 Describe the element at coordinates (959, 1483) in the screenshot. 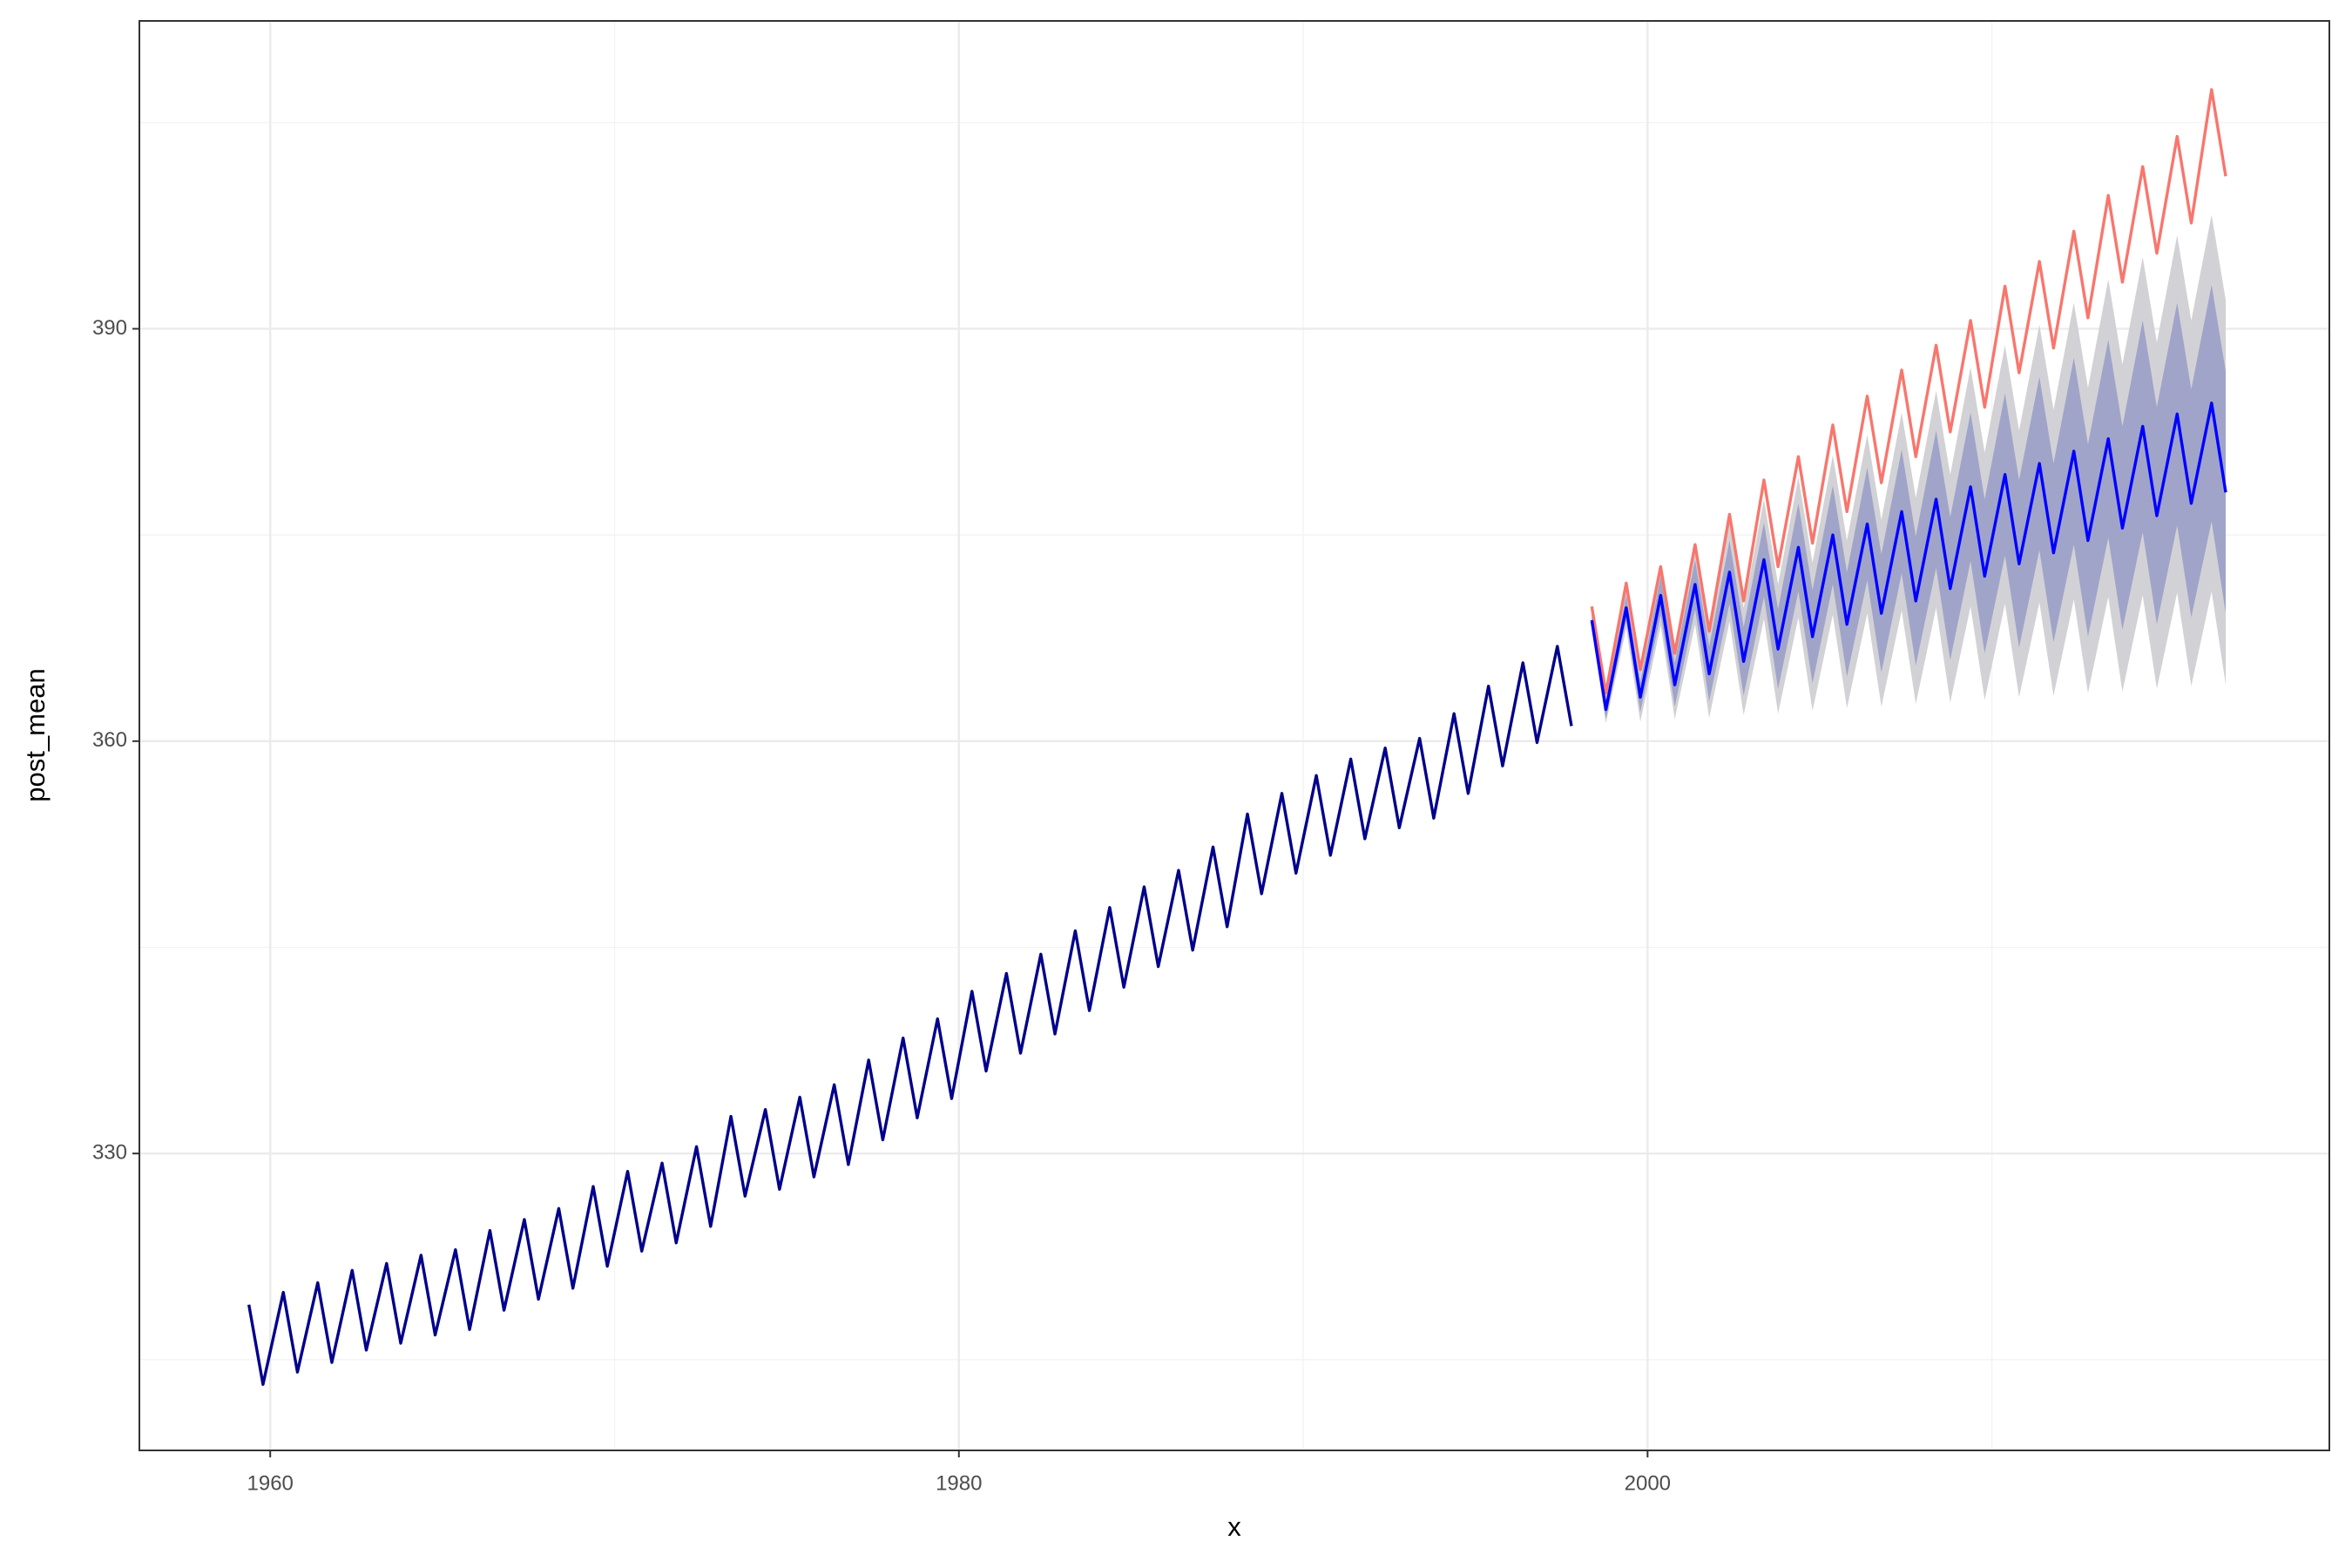

I see `x-tick-label: 1980` at that location.